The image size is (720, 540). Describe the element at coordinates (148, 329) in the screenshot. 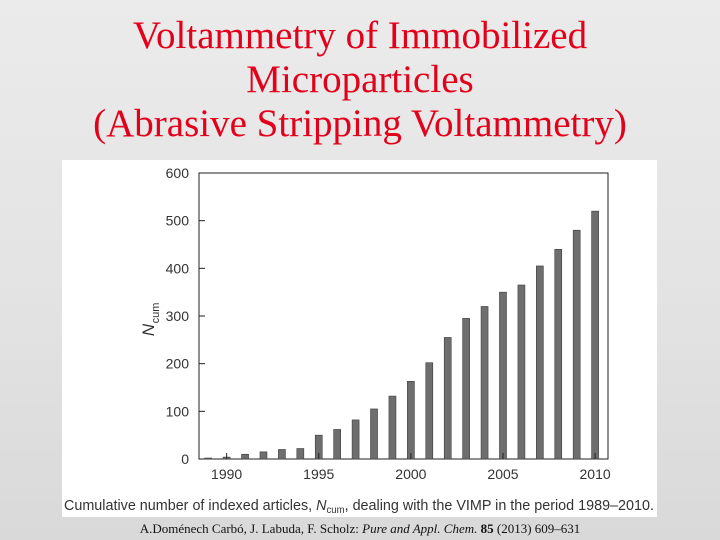

I see `y-axis-label-var: N` at that location.